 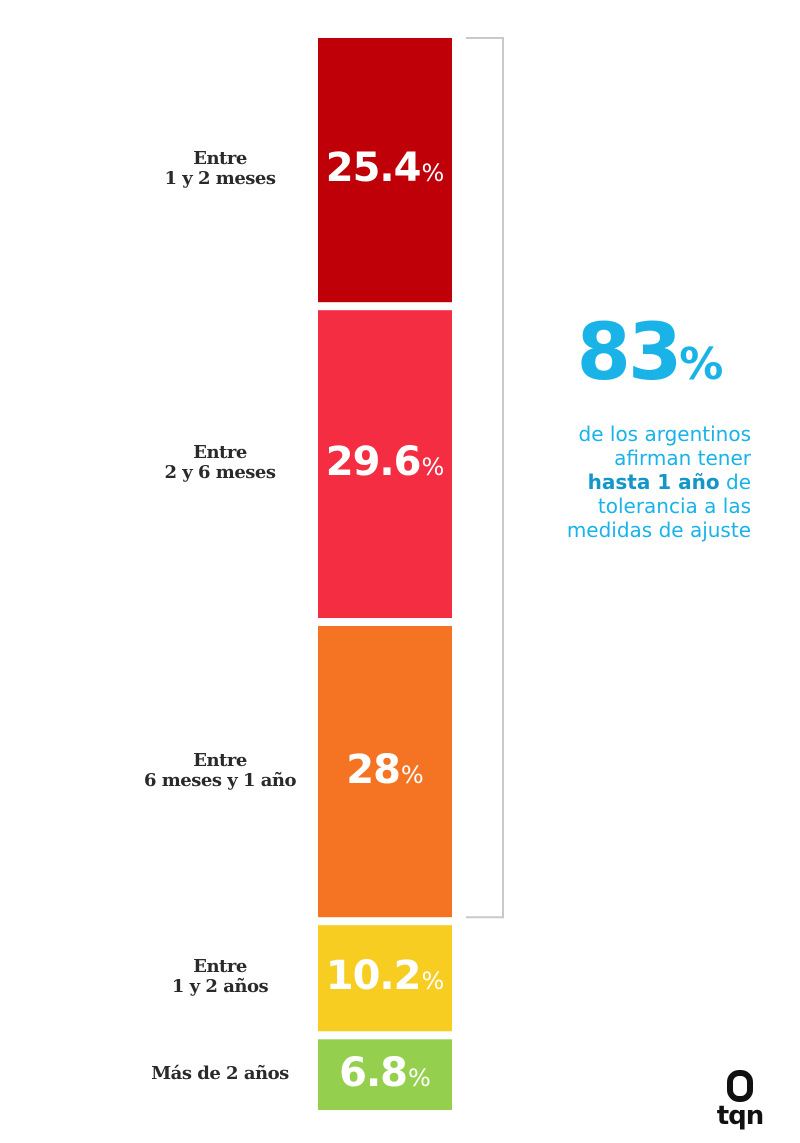 I want to click on category-label: Entre 6 meses y 1 año, so click(x=220, y=770).